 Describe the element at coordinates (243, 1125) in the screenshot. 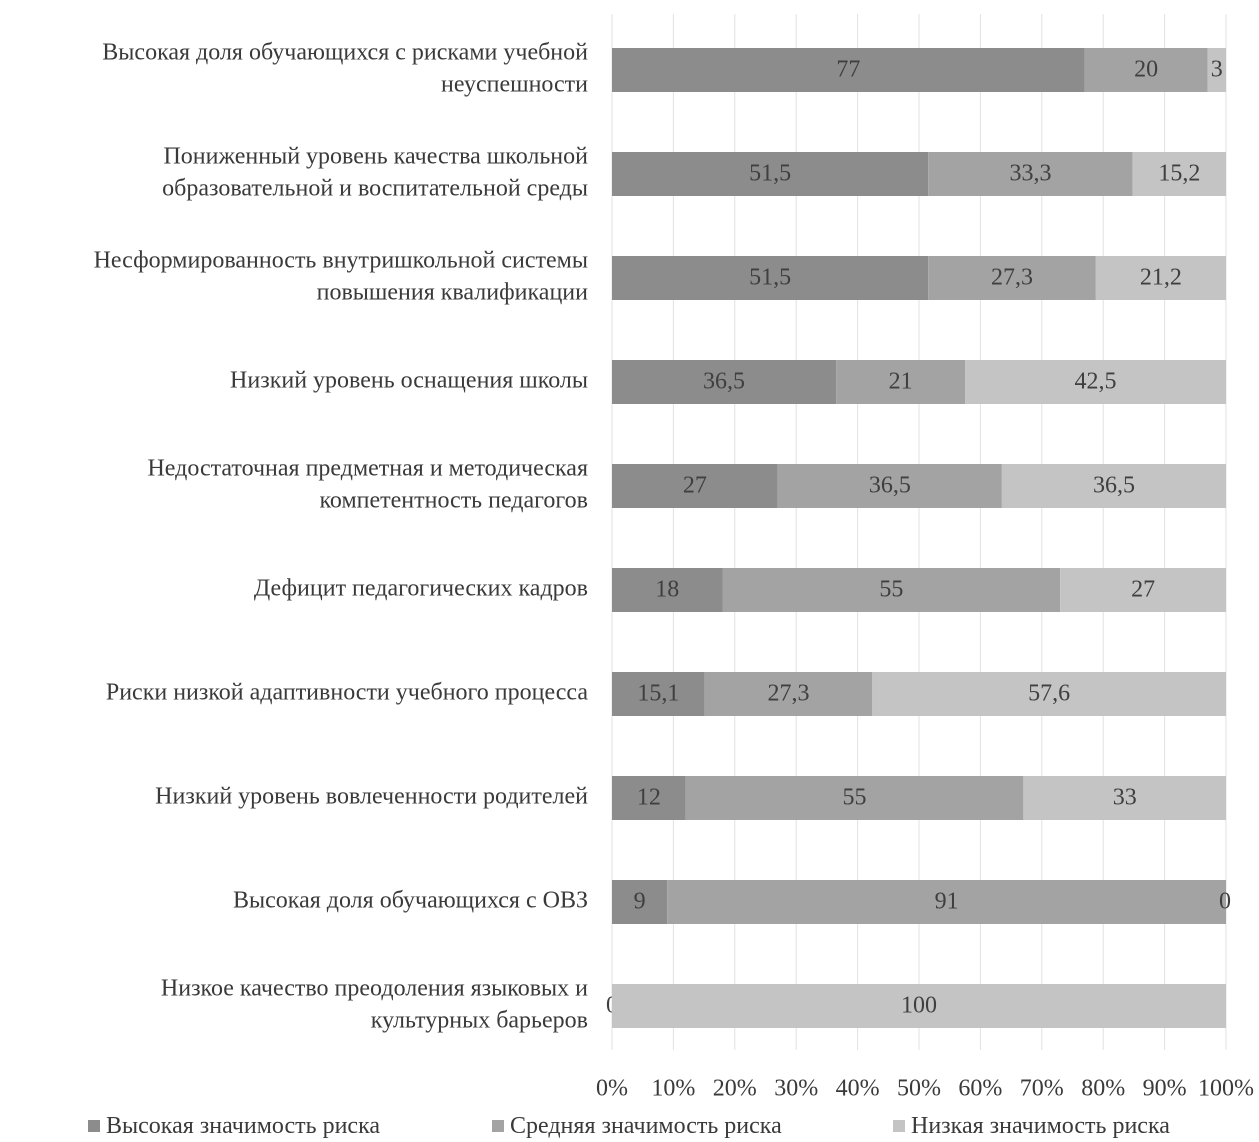

I see `legend-label-high: Высокая значимость риска` at that location.